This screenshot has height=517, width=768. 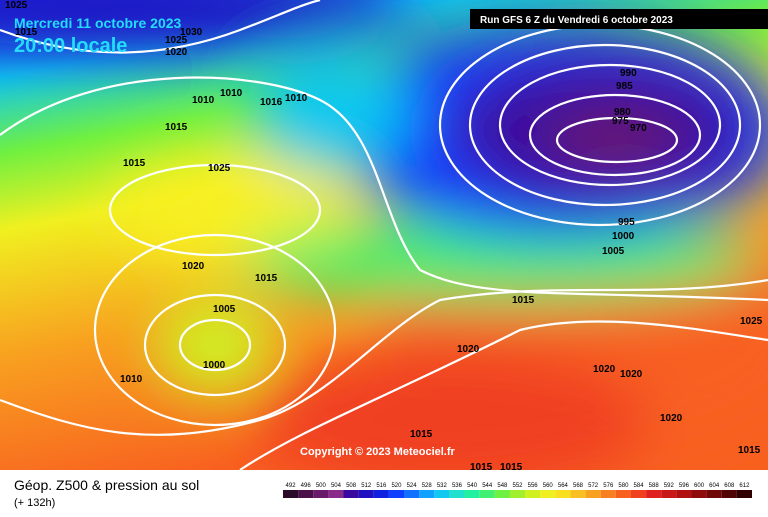 What do you see at coordinates (576, 20) in the screenshot?
I see `run-info: Run GFS 6 Z du Vendredi 6 octobre 2023` at bounding box center [576, 20].